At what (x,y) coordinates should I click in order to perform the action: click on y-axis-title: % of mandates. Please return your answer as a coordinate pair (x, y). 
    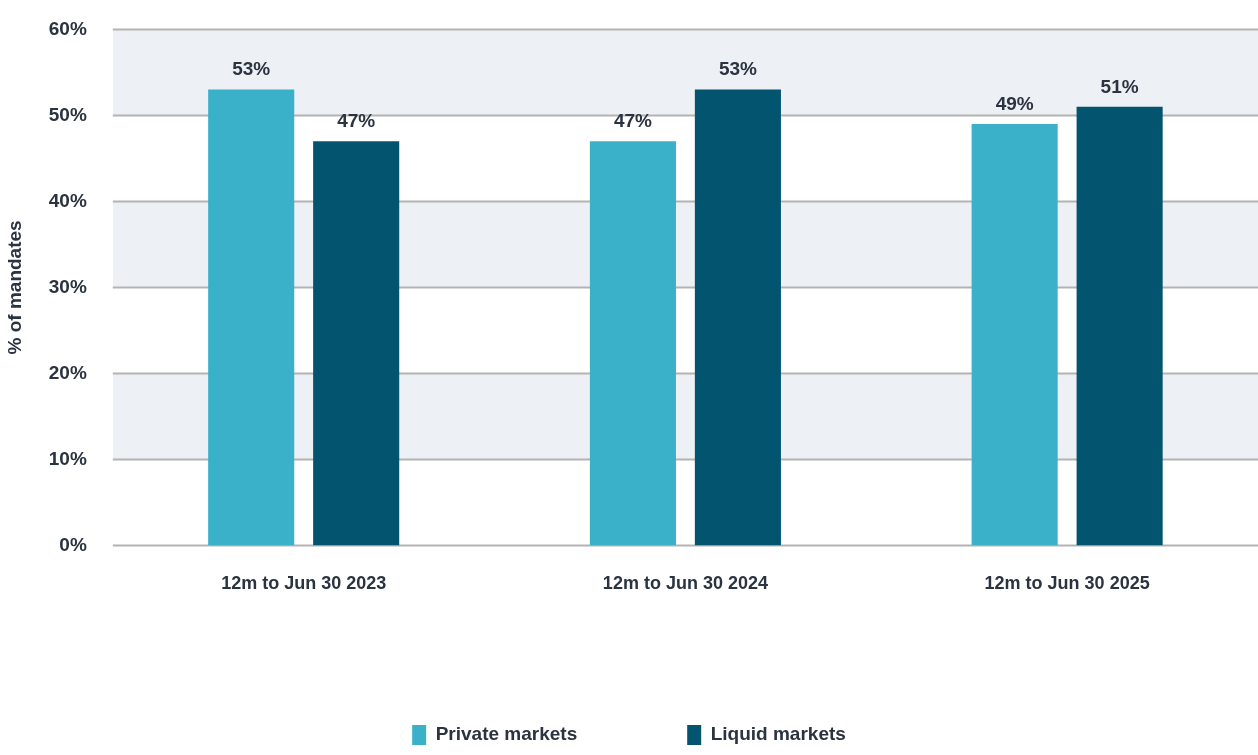
    Looking at the image, I should click on (14, 287).